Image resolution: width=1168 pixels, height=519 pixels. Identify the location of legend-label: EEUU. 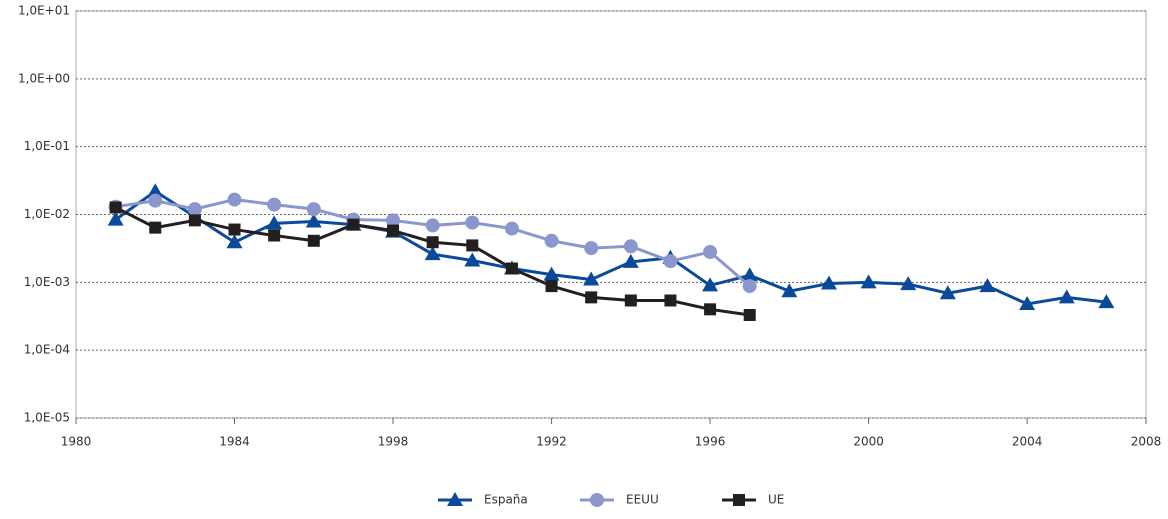
(642, 500).